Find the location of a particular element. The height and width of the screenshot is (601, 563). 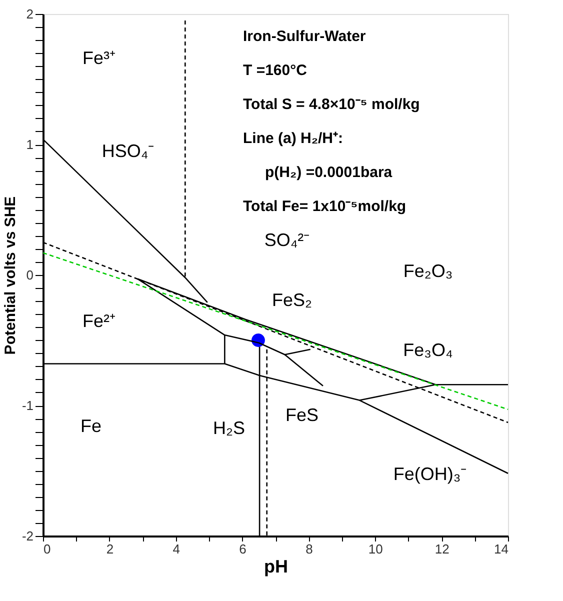

annotation: Fe is located at coordinates (91, 426).